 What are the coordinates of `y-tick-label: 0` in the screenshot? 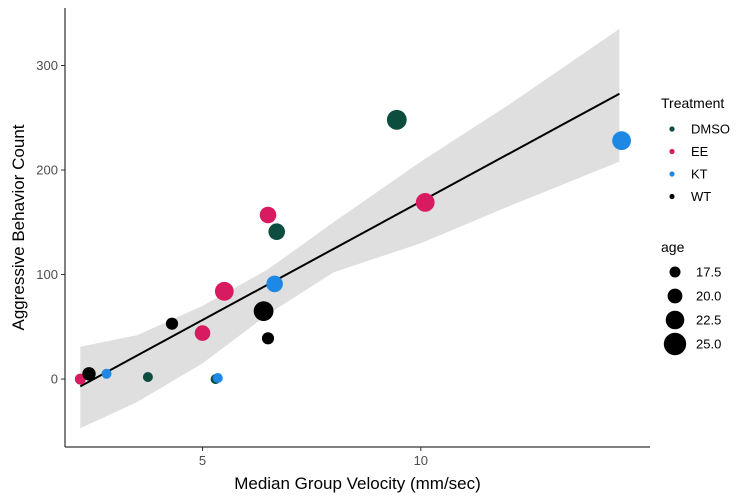 It's located at (54, 379).